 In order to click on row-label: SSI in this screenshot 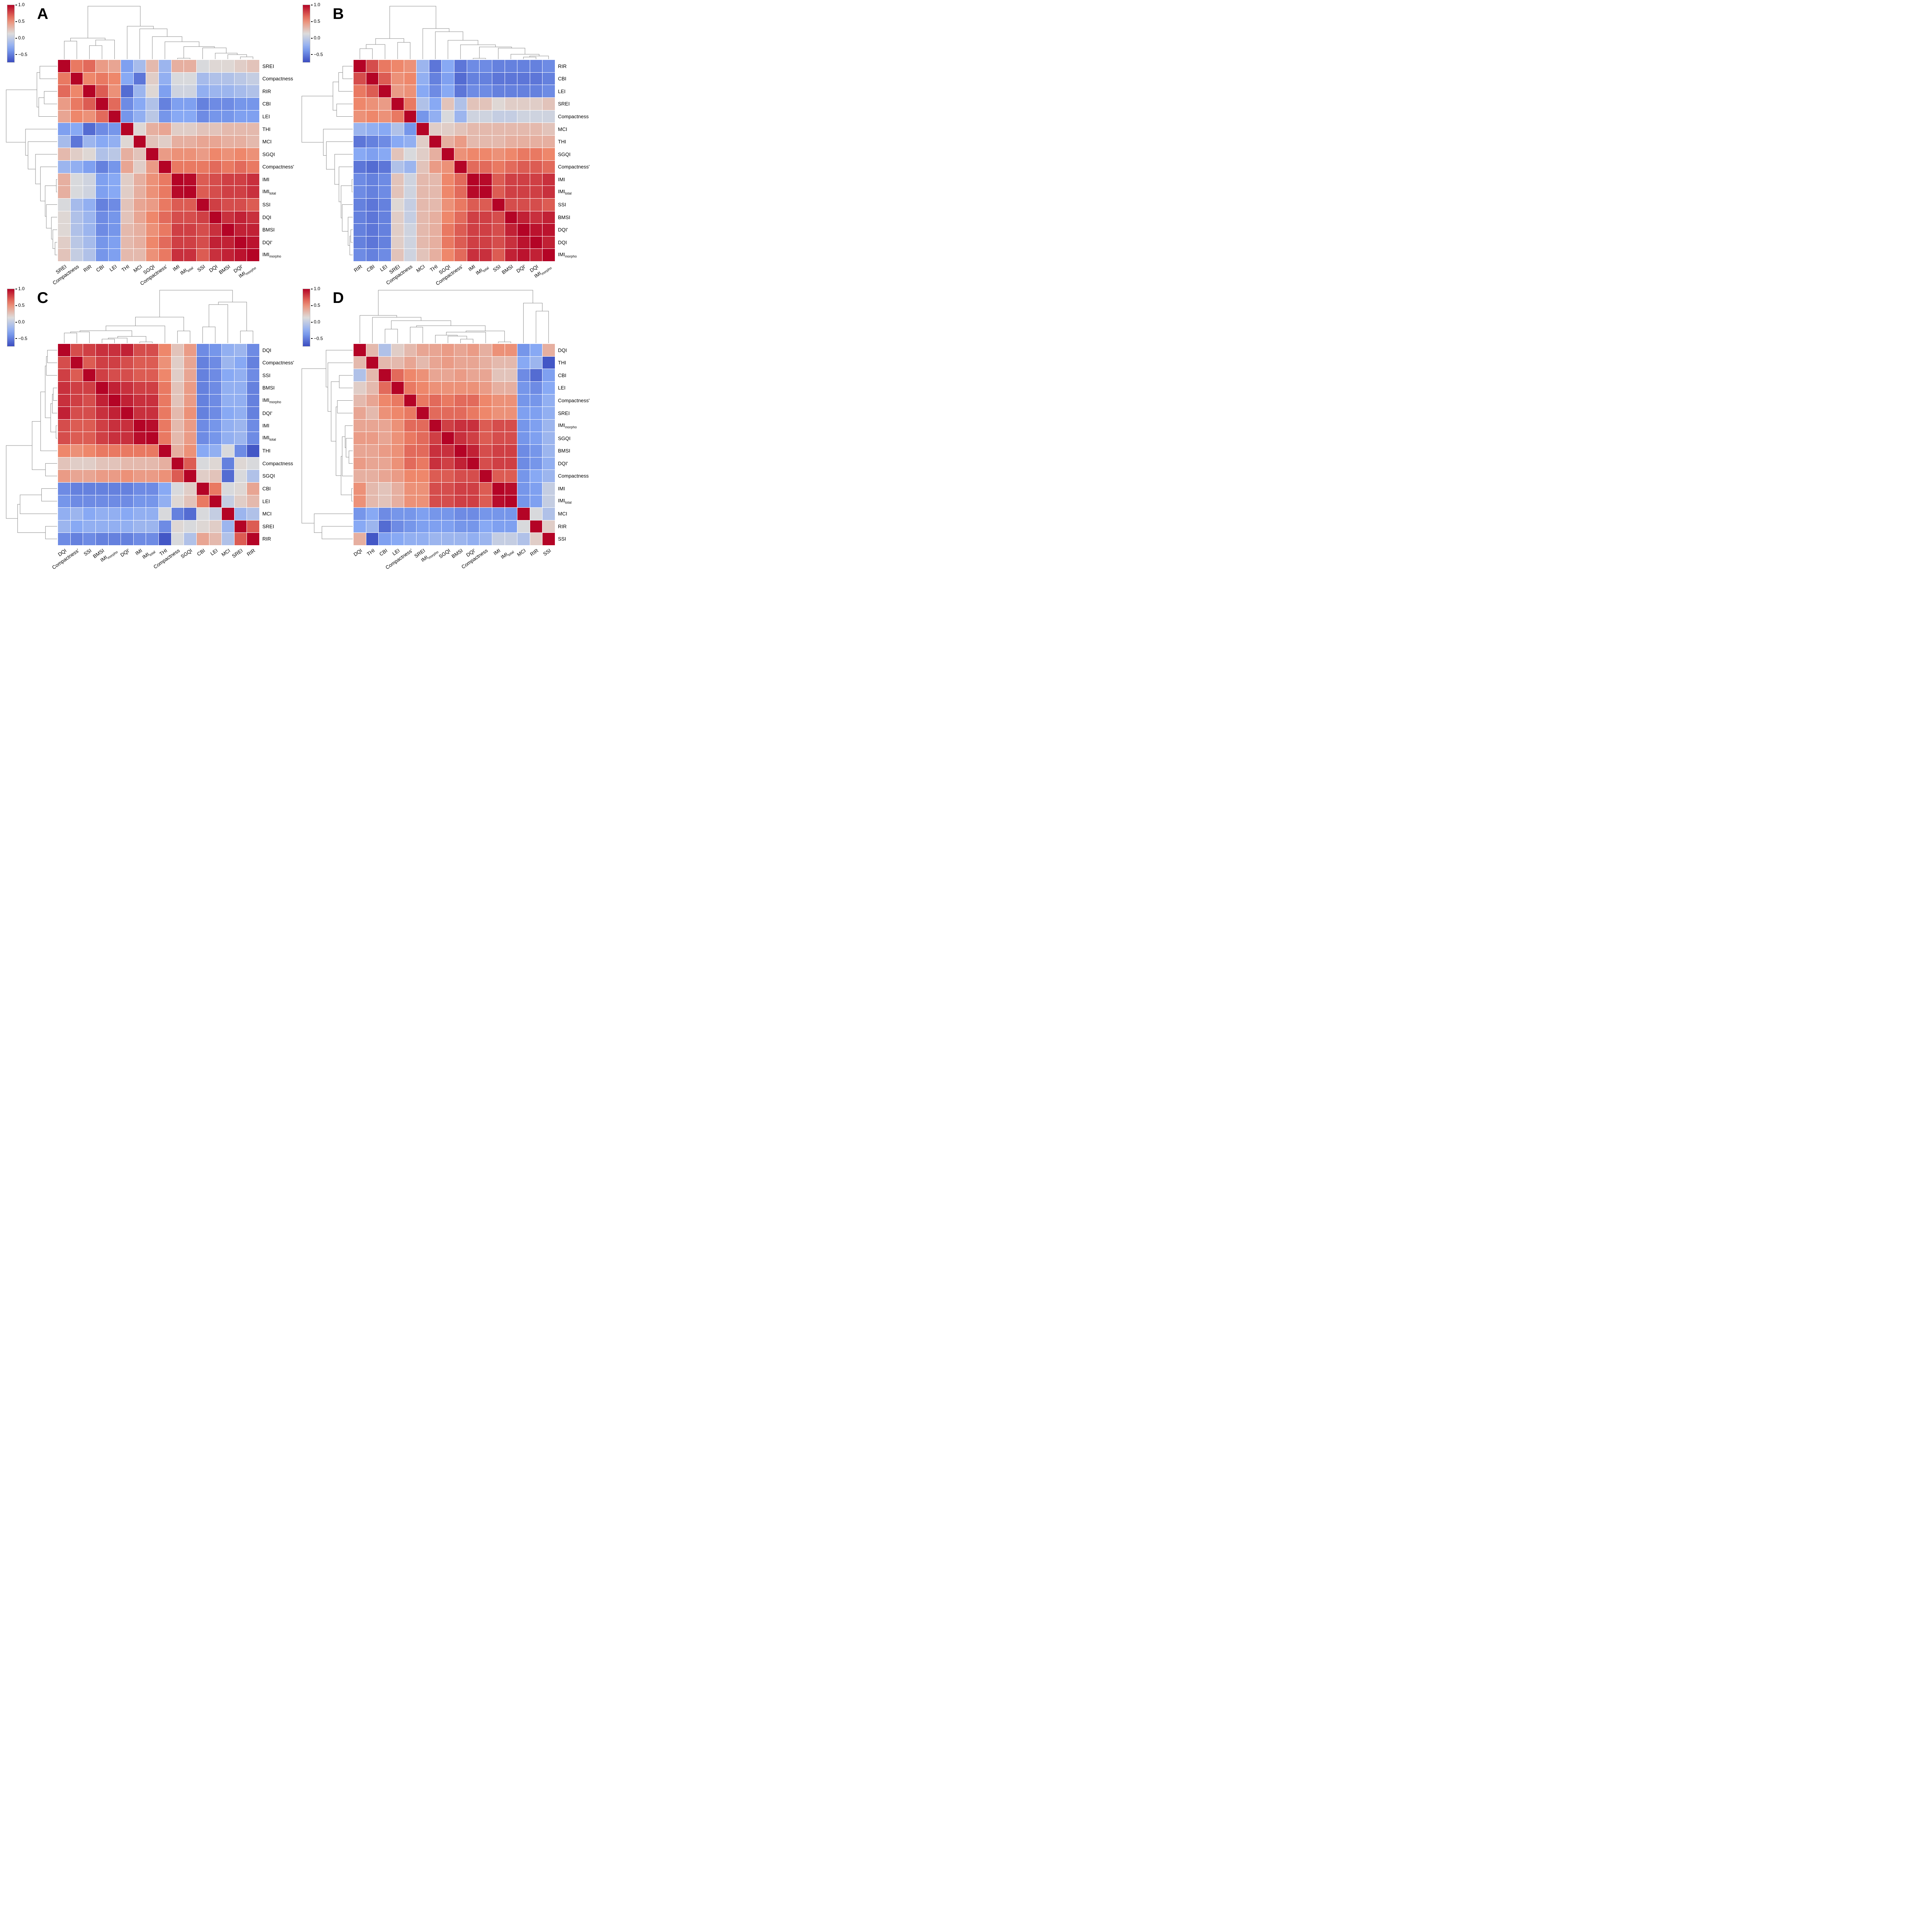, I will do `click(266, 204)`.